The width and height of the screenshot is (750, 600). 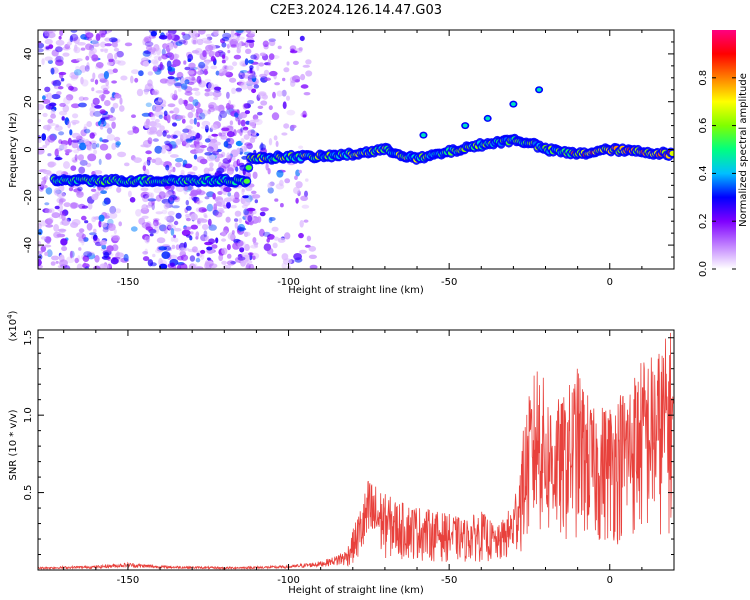 I want to click on x-tick-label: -100, so click(x=288, y=282).